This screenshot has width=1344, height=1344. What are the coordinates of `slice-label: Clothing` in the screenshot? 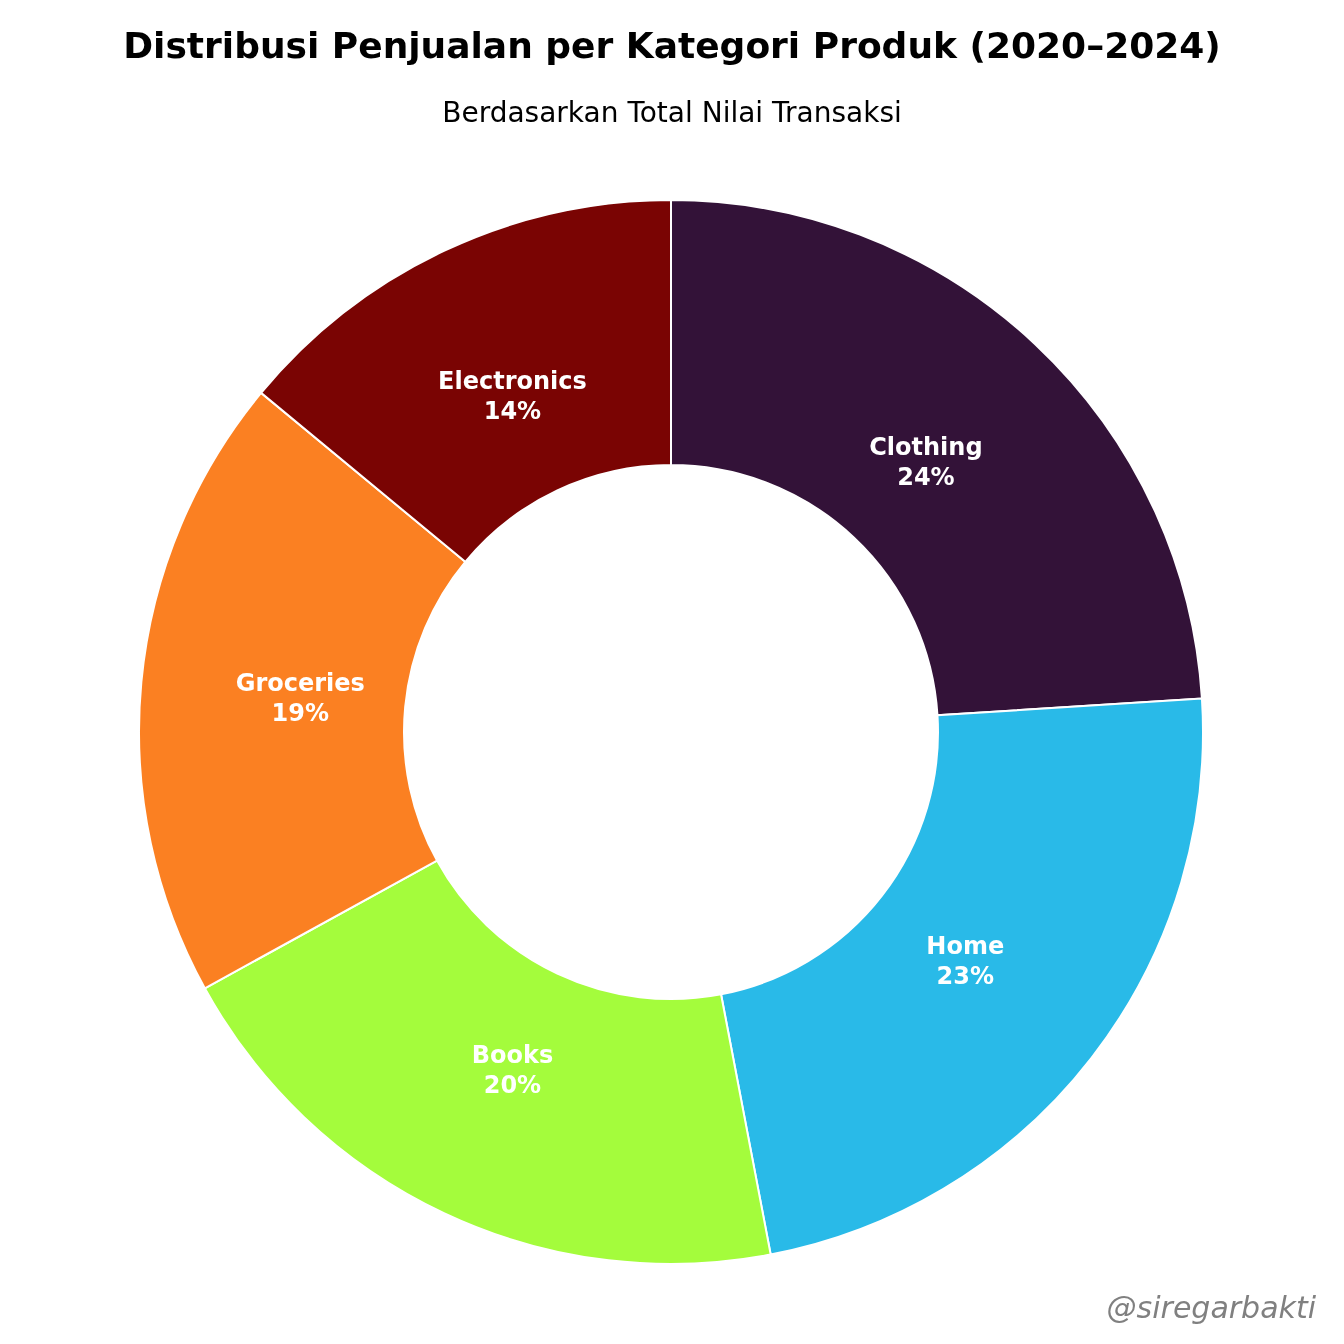 It's located at (926, 446).